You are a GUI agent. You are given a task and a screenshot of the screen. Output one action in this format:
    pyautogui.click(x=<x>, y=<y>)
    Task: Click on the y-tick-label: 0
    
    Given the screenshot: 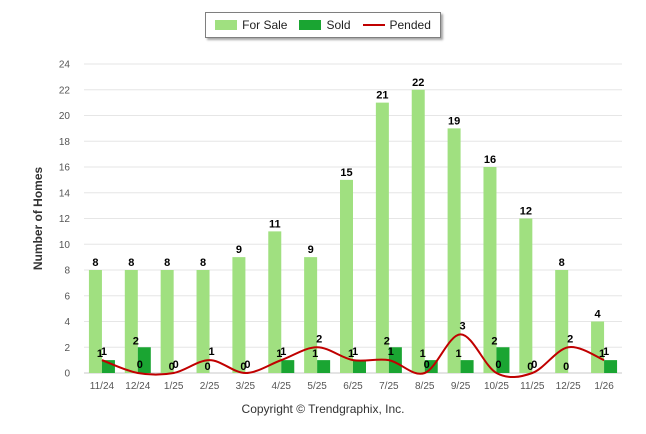 What is the action you would take?
    pyautogui.click(x=67, y=374)
    